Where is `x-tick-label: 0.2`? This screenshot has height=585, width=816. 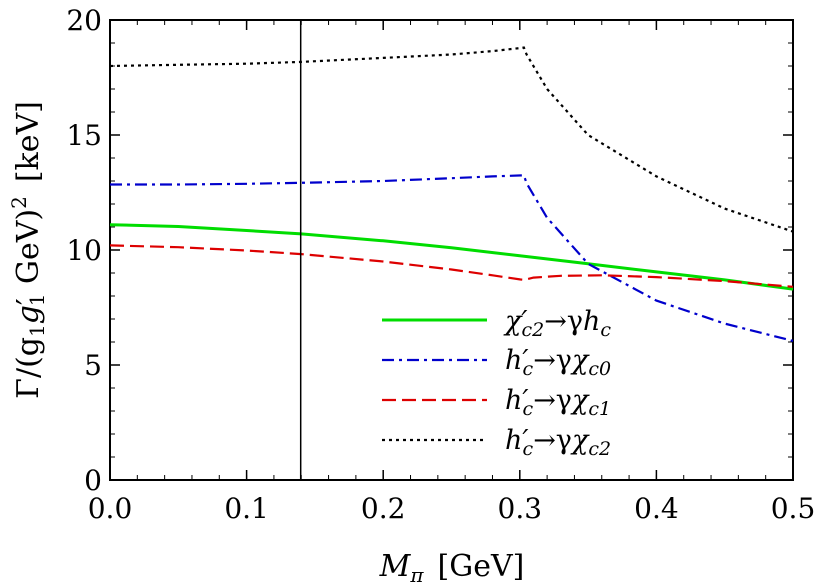
x-tick-label: 0.2 is located at coordinates (383, 508).